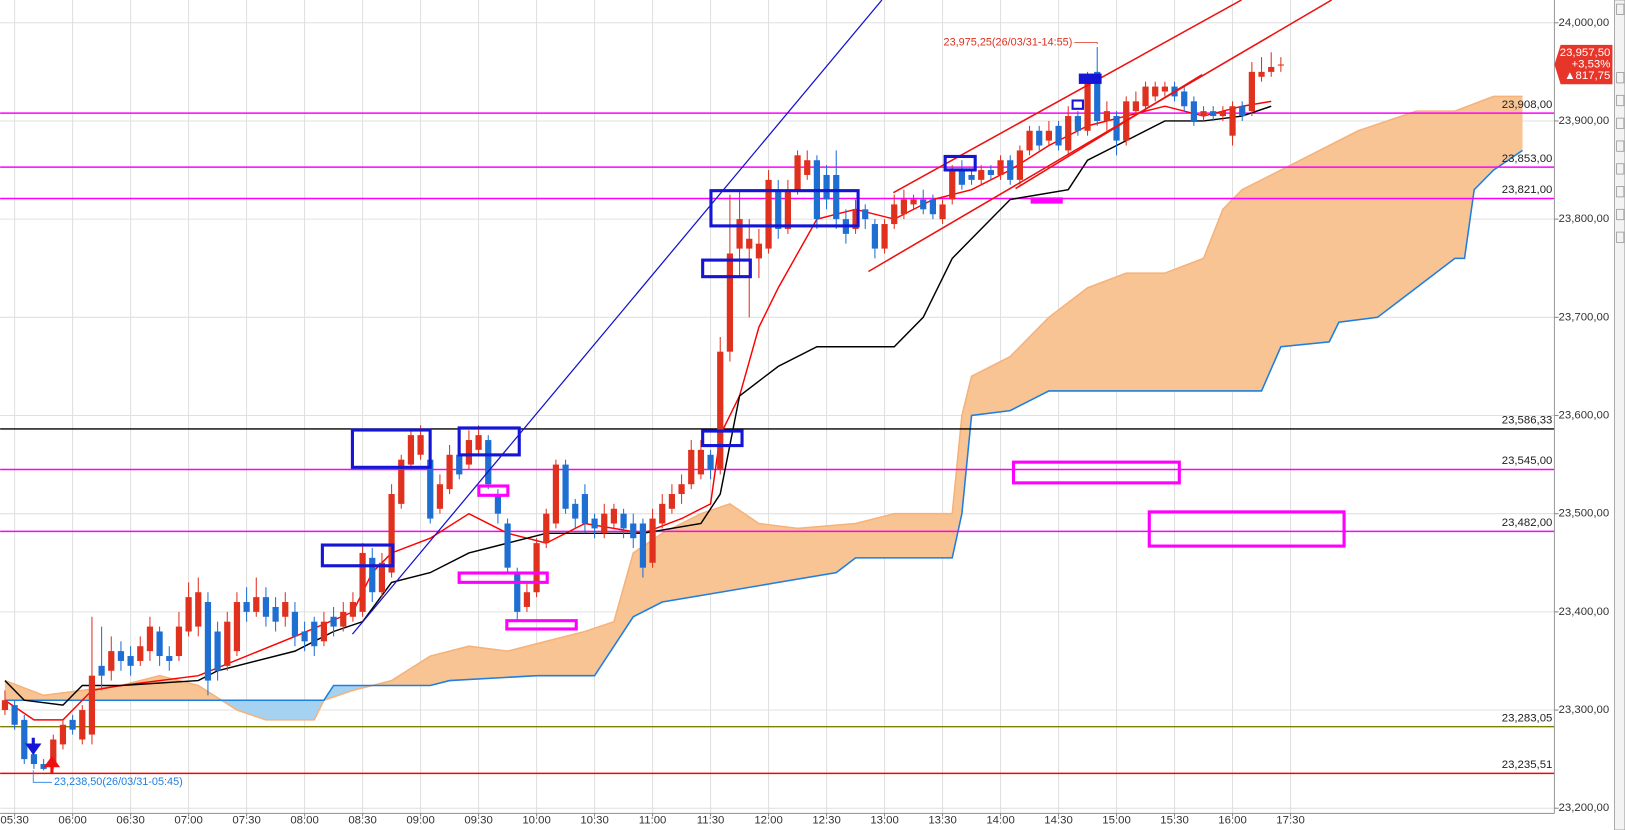  What do you see at coordinates (1585, 53) in the screenshot?
I see `last-price-label: 23,957,50` at bounding box center [1585, 53].